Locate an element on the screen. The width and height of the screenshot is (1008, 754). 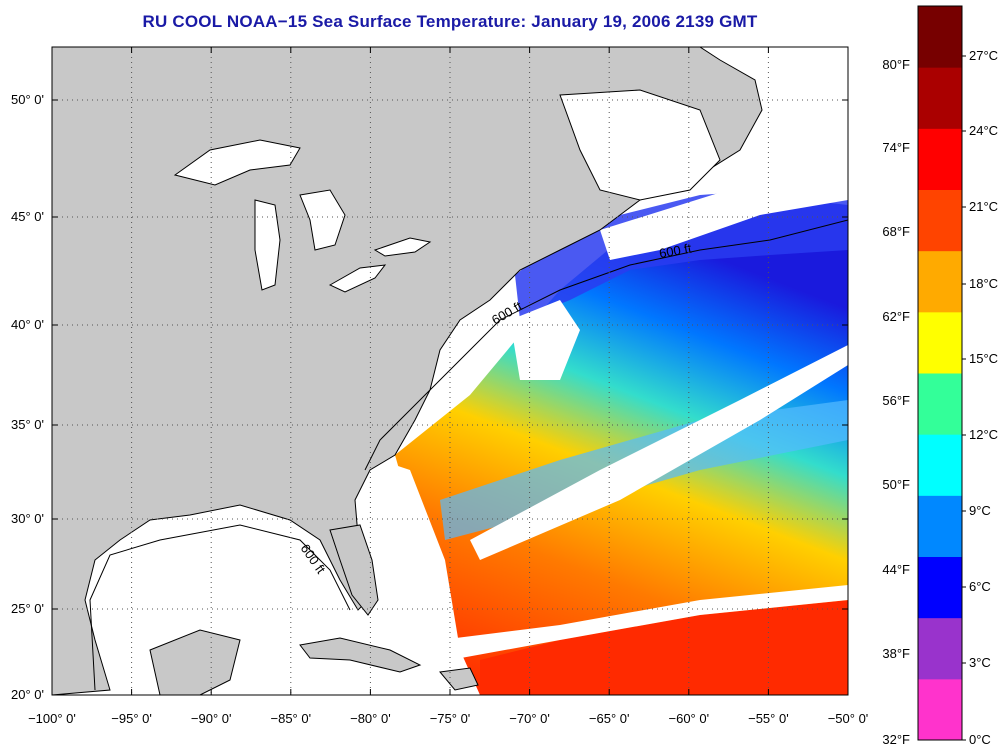
colorbar-bands is located at coordinates (940, 373).